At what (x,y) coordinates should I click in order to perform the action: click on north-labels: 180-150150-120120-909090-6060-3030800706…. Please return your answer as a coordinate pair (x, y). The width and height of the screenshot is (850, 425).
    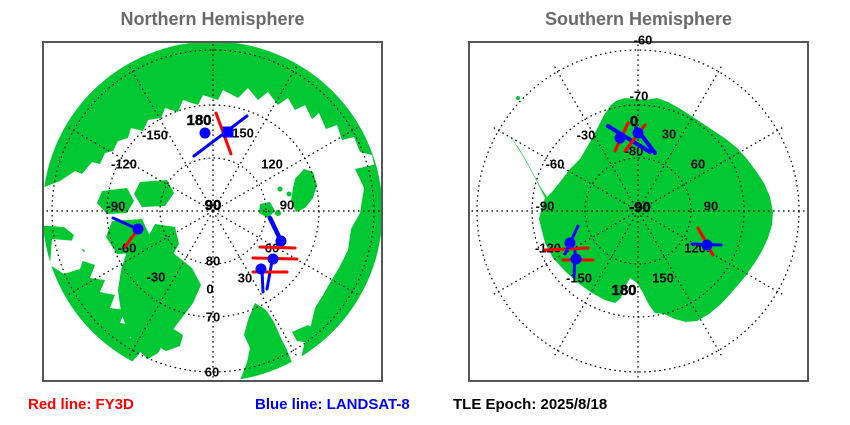
    Looking at the image, I should click on (201, 246).